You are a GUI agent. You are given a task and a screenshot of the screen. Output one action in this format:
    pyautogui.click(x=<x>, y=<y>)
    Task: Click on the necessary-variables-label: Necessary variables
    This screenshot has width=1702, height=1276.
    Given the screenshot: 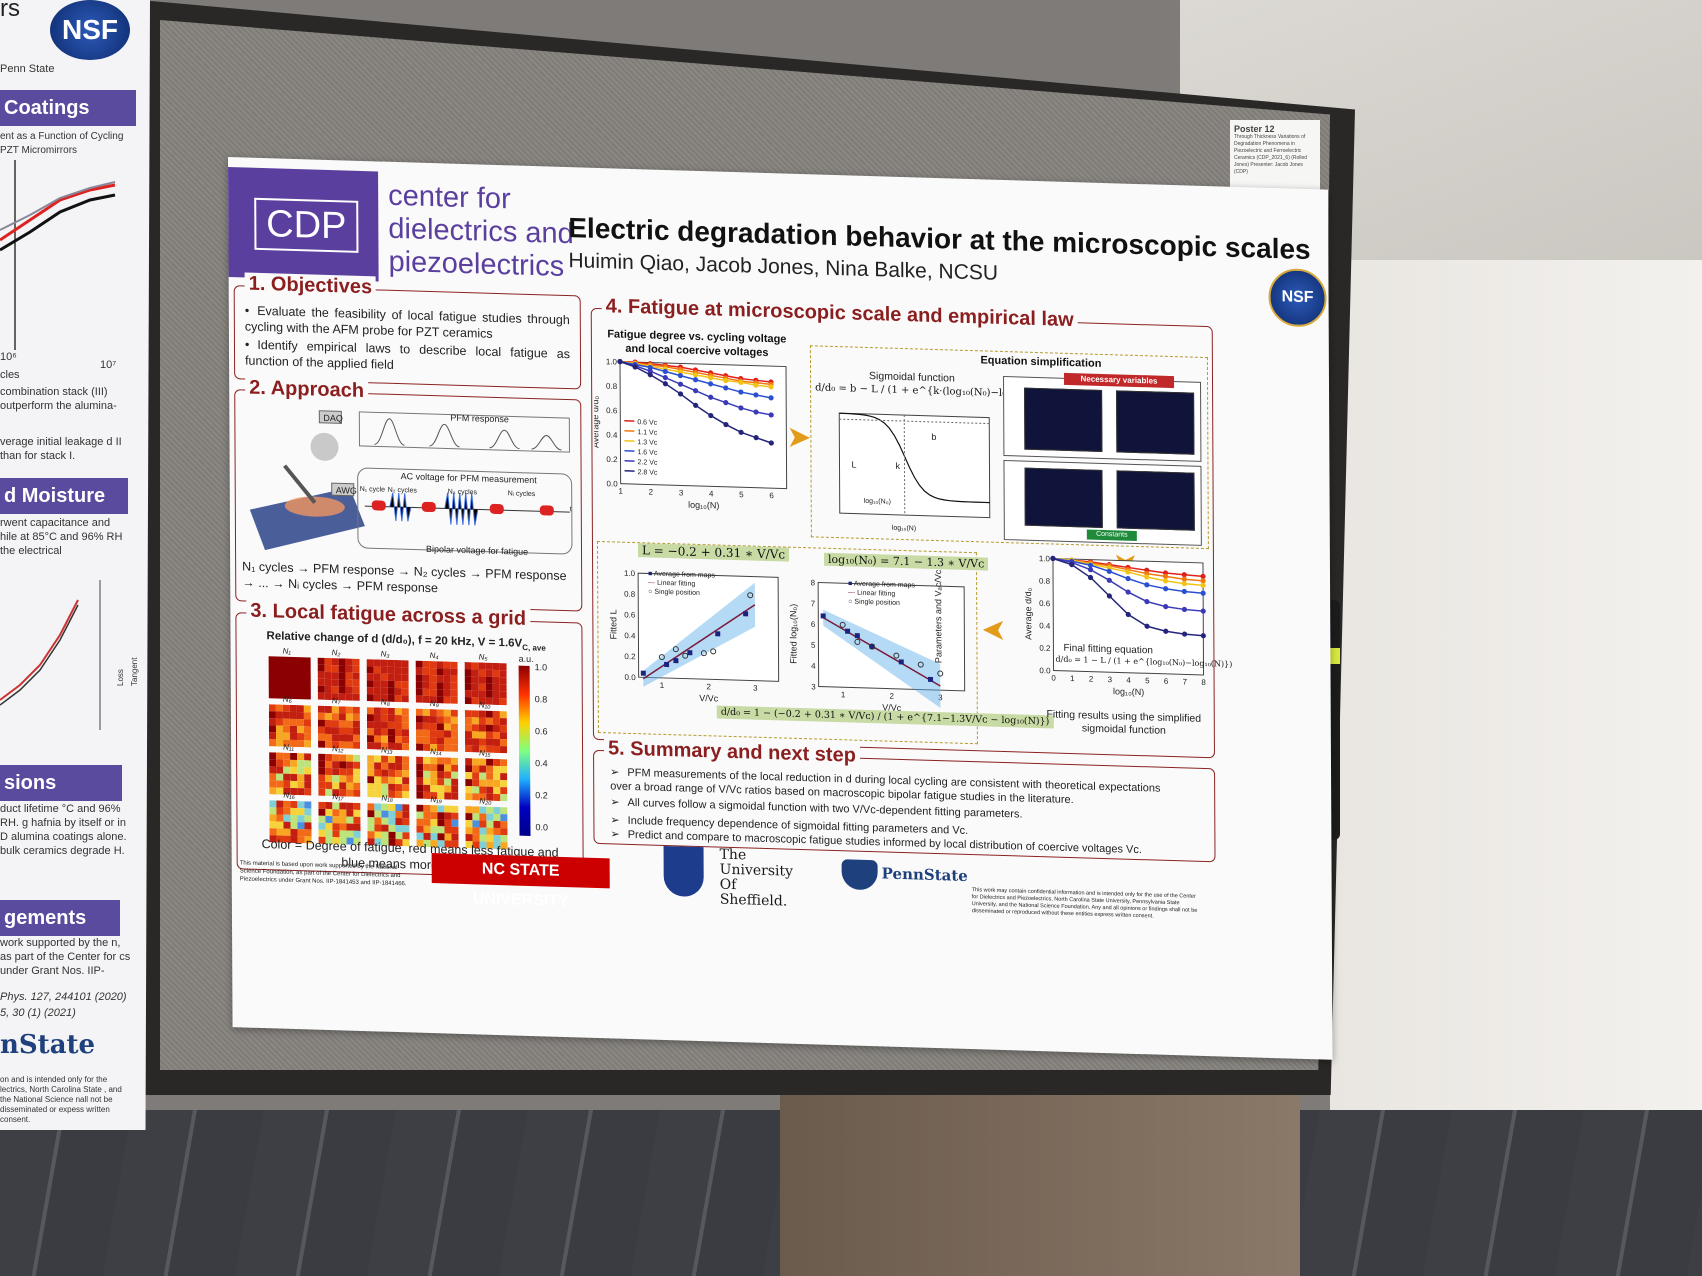 What is the action you would take?
    pyautogui.click(x=1119, y=380)
    